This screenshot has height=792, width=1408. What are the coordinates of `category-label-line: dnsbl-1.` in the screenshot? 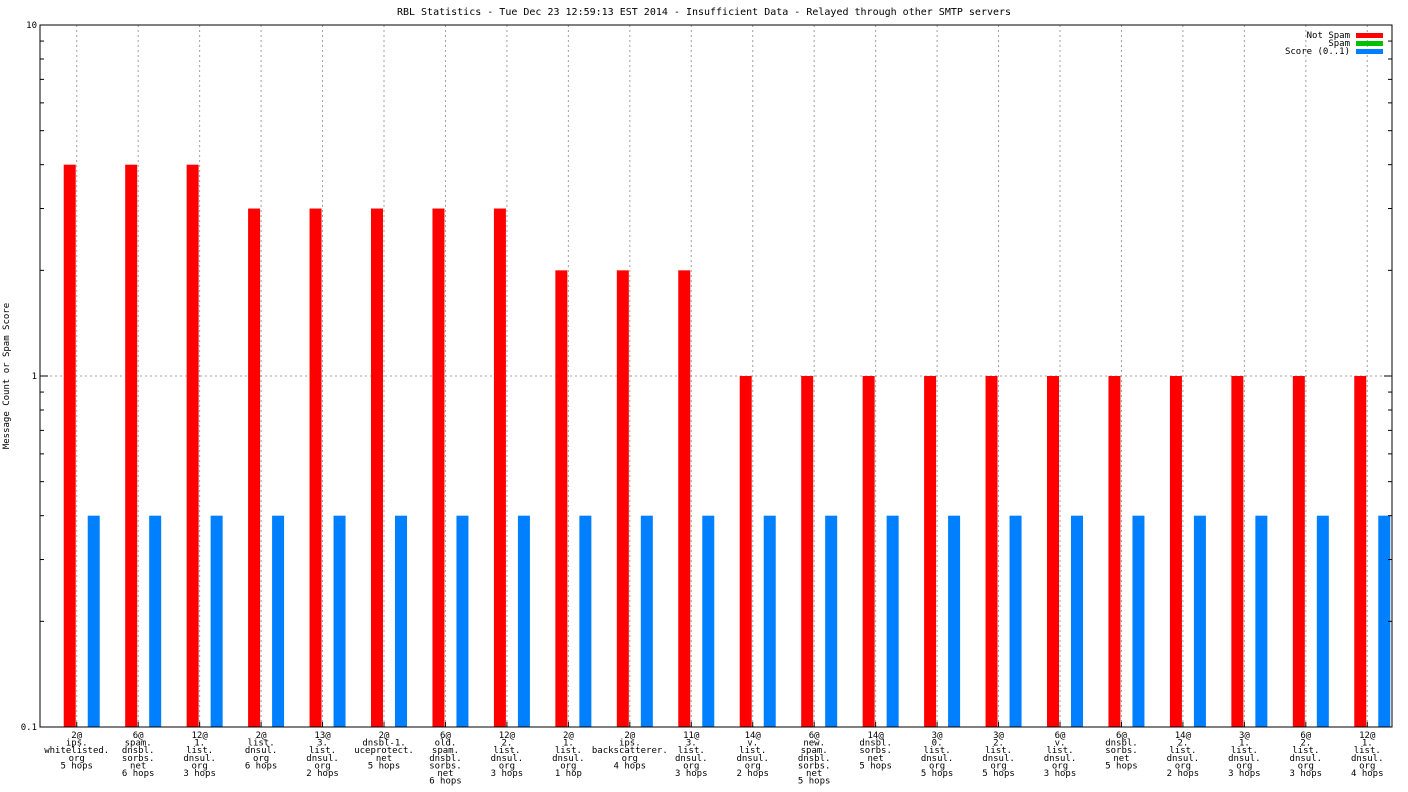 It's located at (383, 744).